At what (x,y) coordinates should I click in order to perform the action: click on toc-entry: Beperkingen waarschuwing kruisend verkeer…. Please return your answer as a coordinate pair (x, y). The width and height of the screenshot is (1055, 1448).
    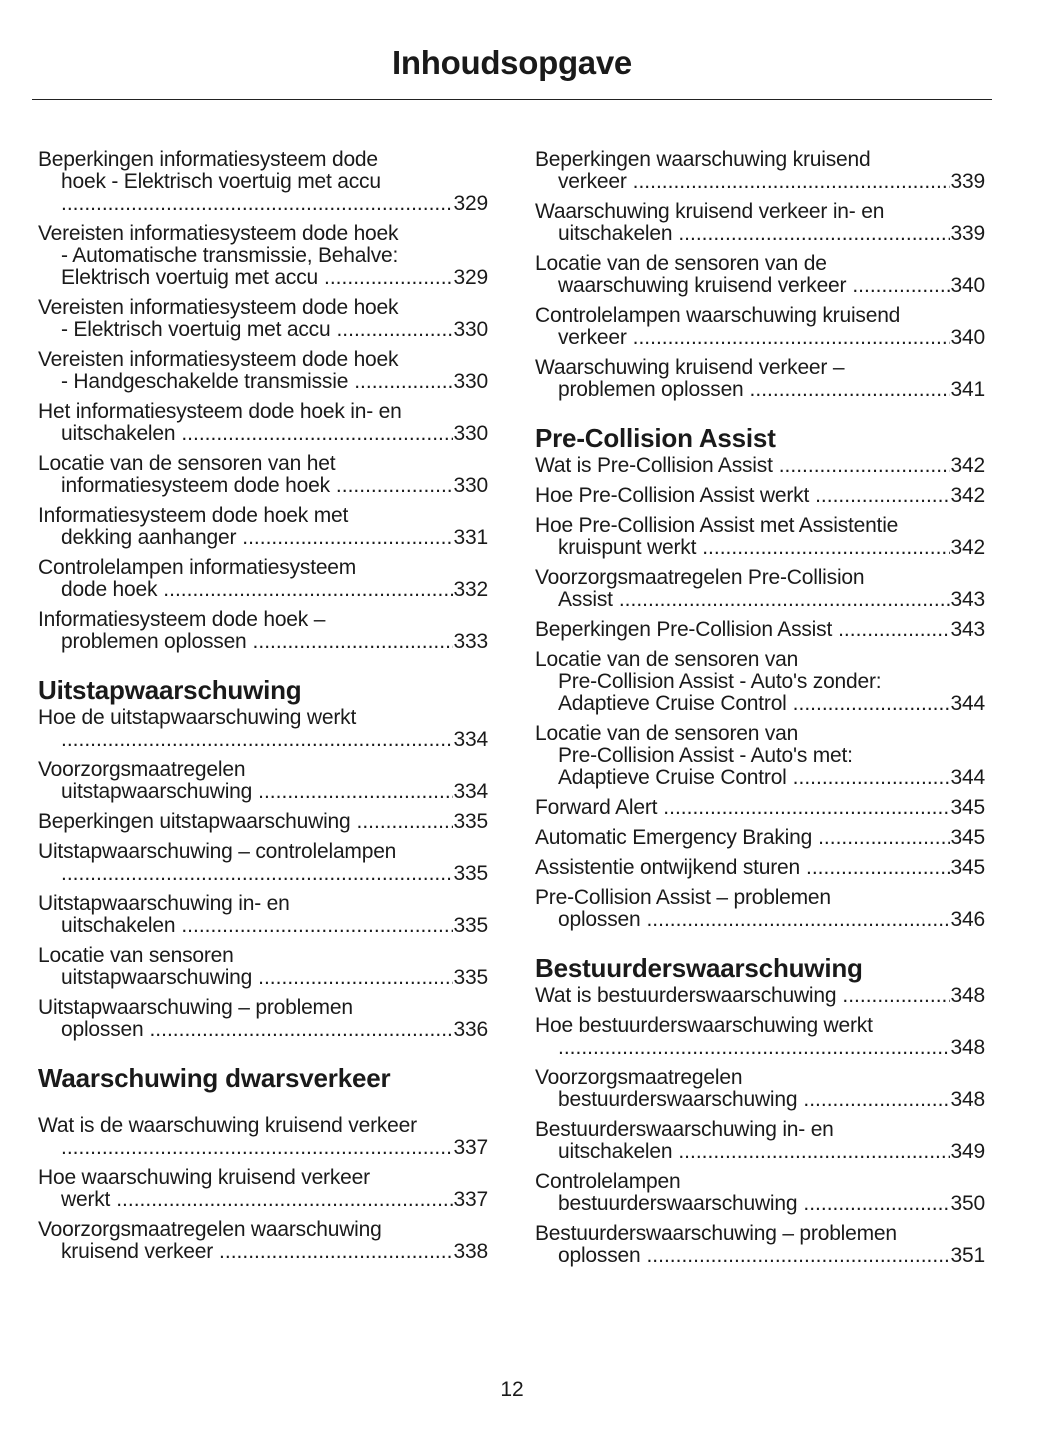
    Looking at the image, I should click on (760, 171).